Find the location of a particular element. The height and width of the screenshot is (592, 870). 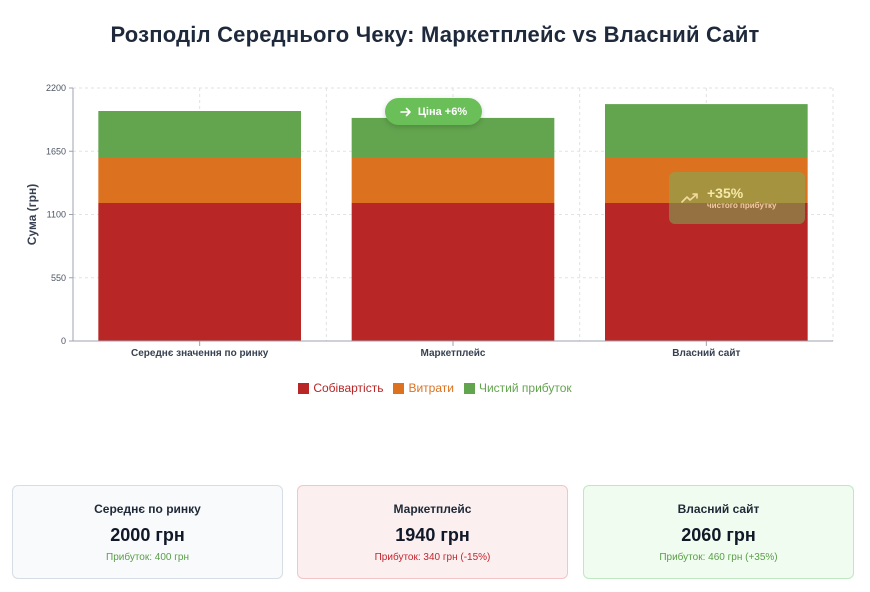

legend-swatch-profit is located at coordinates (469, 388).